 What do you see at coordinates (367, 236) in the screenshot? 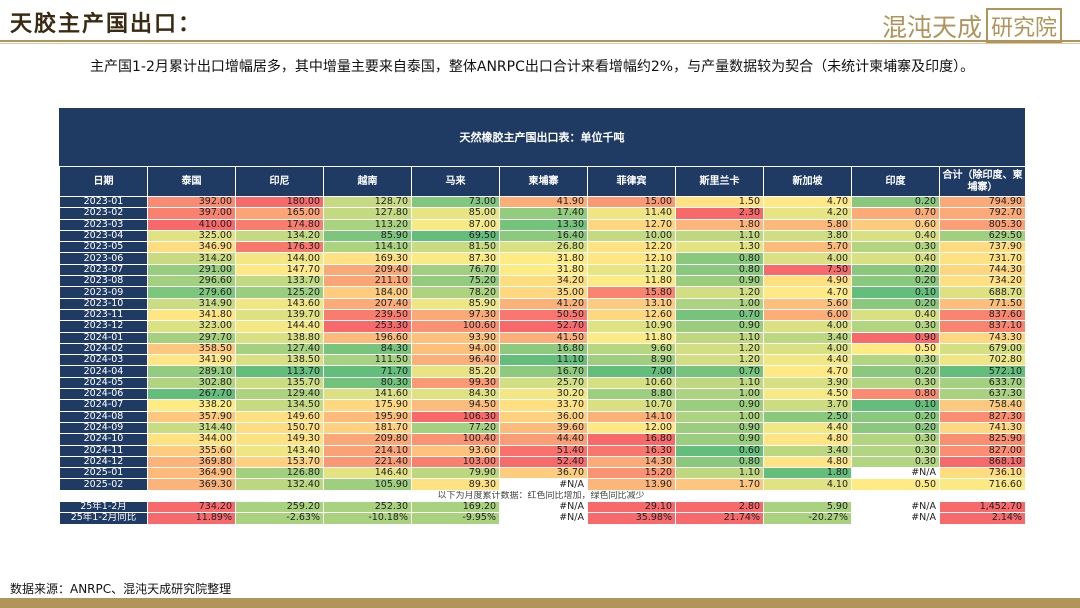
I see `value-cell: 85.90` at bounding box center [367, 236].